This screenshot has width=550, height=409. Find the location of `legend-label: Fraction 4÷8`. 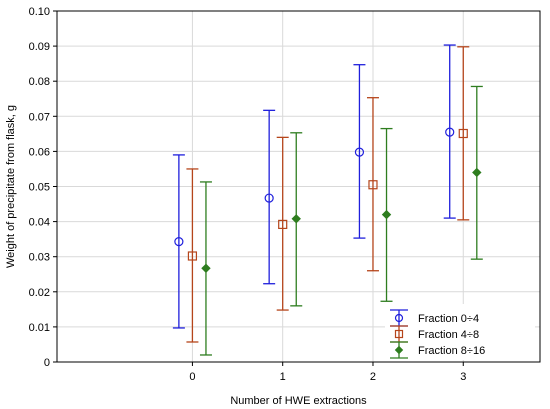

legend-label: Fraction 4÷8 is located at coordinates (448, 335).